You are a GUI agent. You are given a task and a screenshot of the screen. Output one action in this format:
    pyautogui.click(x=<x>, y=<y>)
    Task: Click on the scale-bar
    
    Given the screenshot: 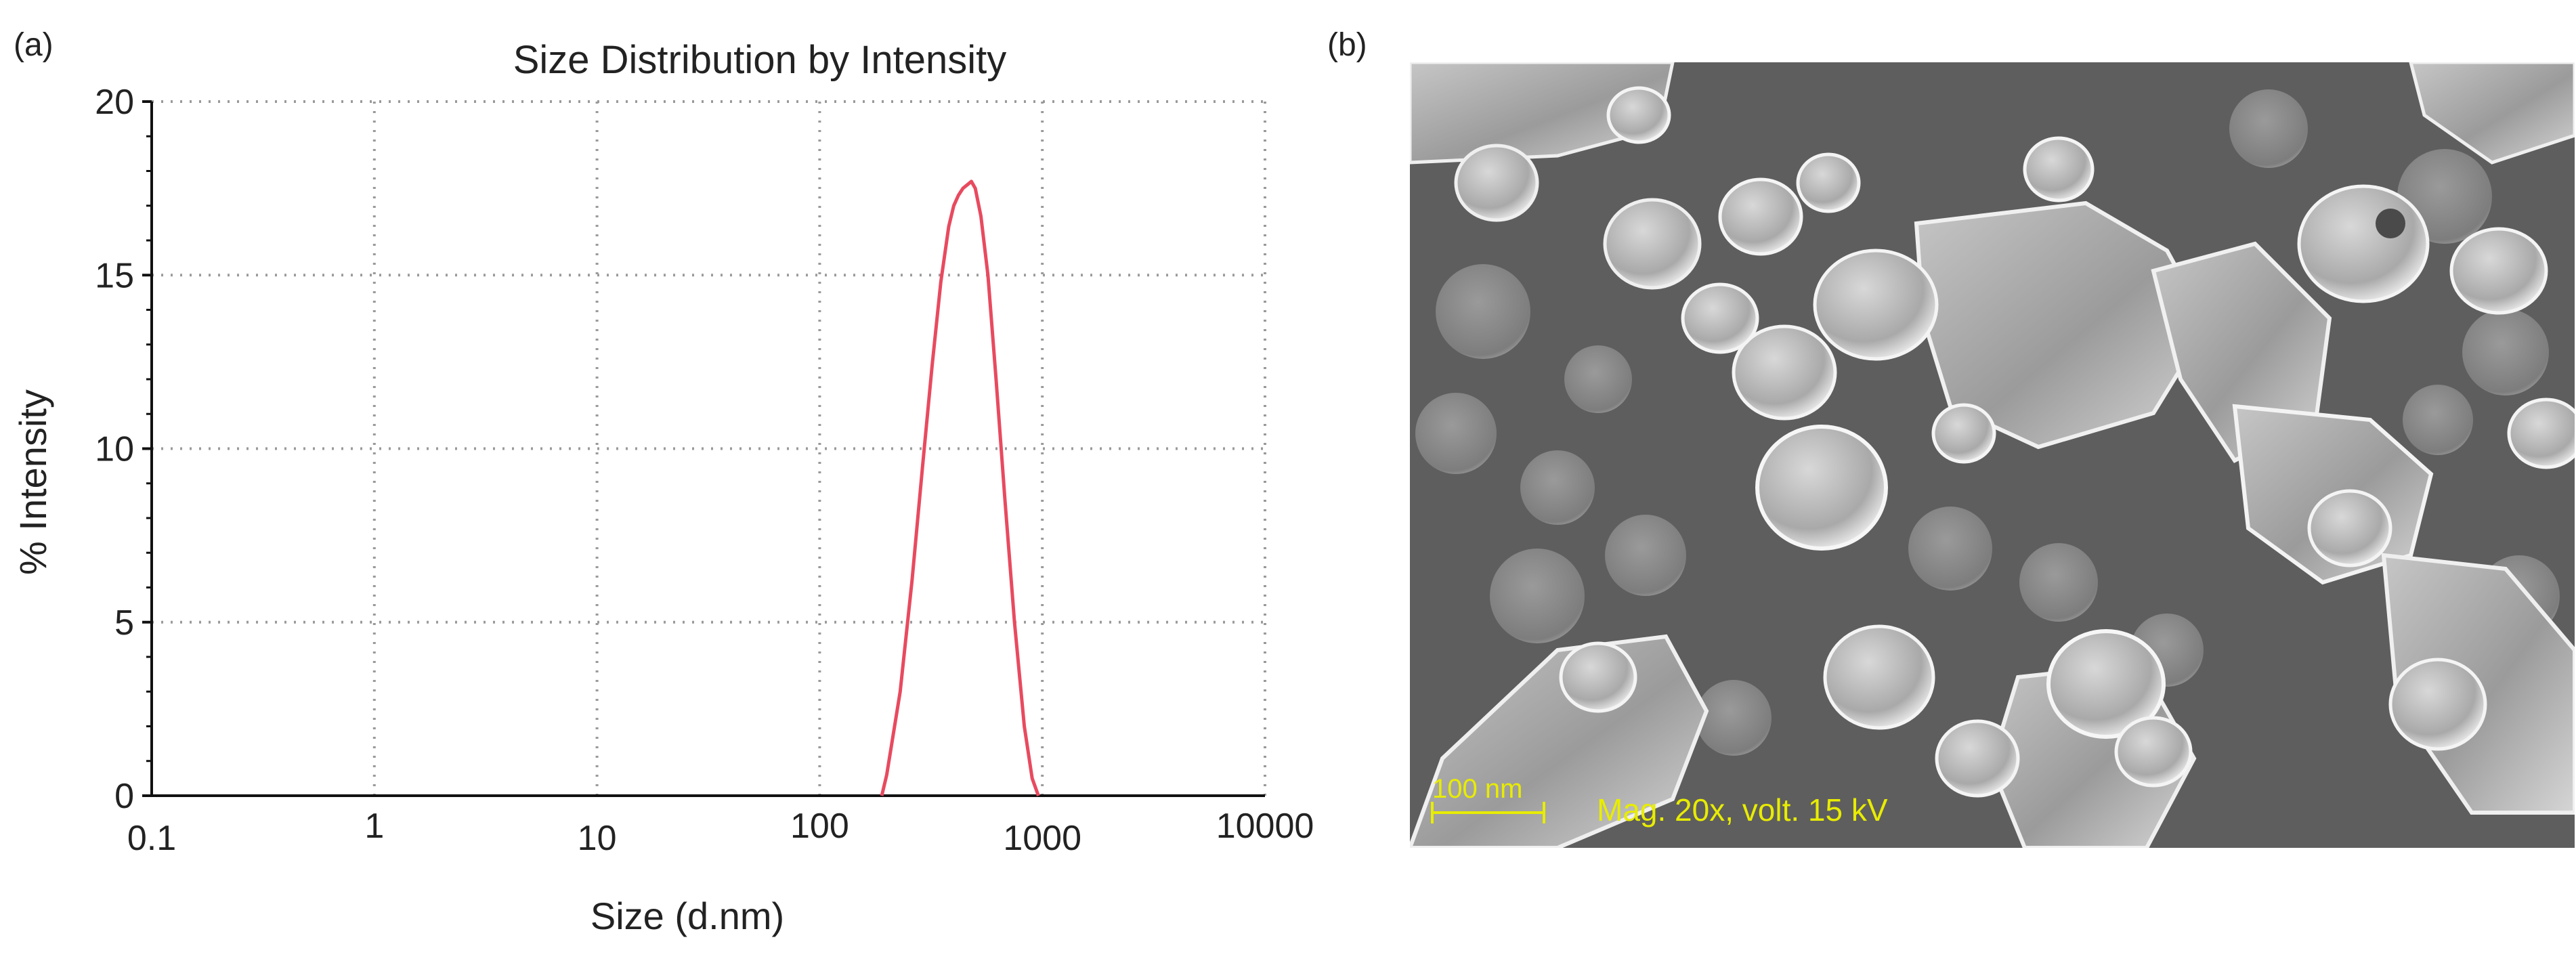 What is the action you would take?
    pyautogui.click(x=1488, y=812)
    